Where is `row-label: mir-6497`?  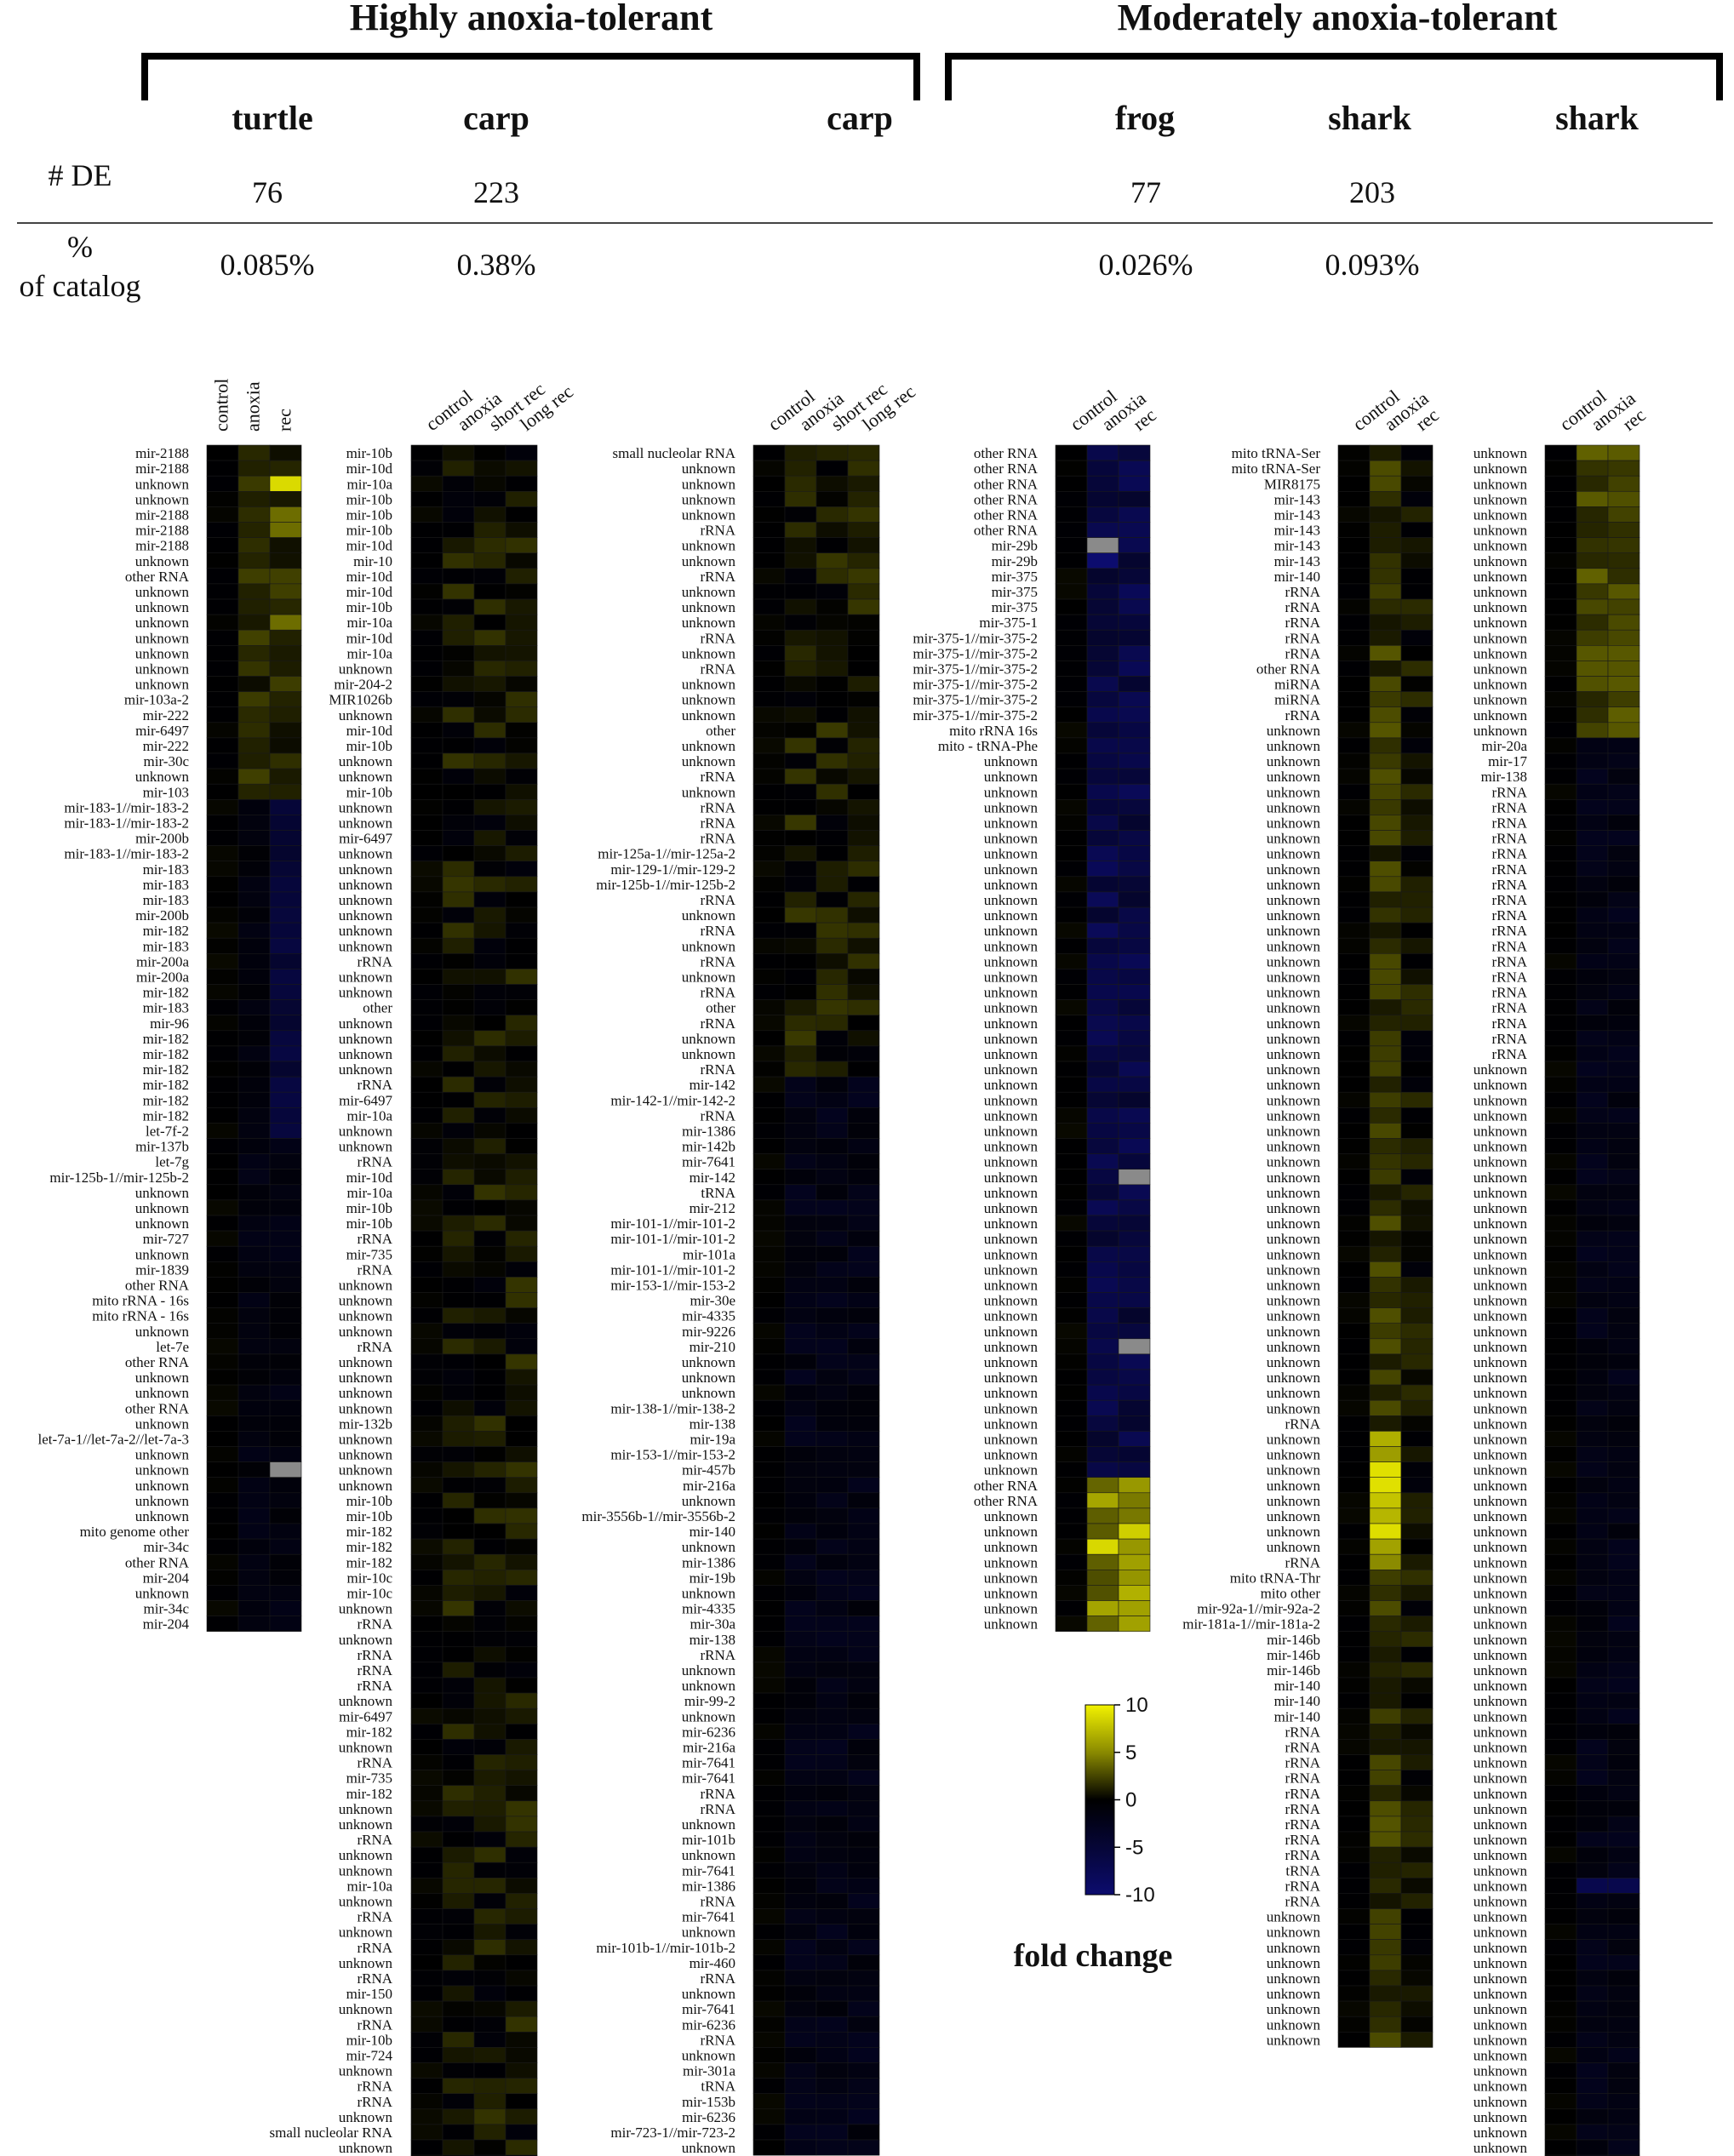
row-label: mir-6497 is located at coordinates (162, 731).